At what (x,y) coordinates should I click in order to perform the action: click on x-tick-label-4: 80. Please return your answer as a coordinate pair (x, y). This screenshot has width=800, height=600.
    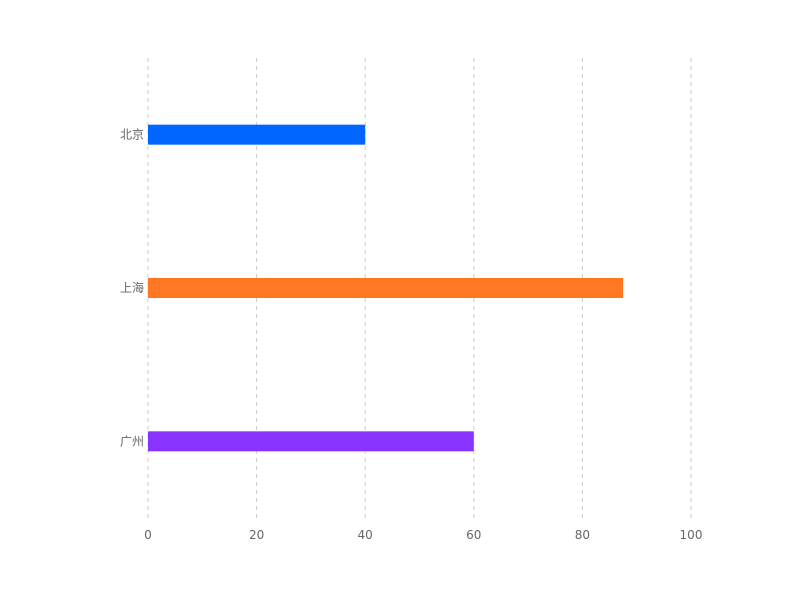
    Looking at the image, I should click on (582, 535).